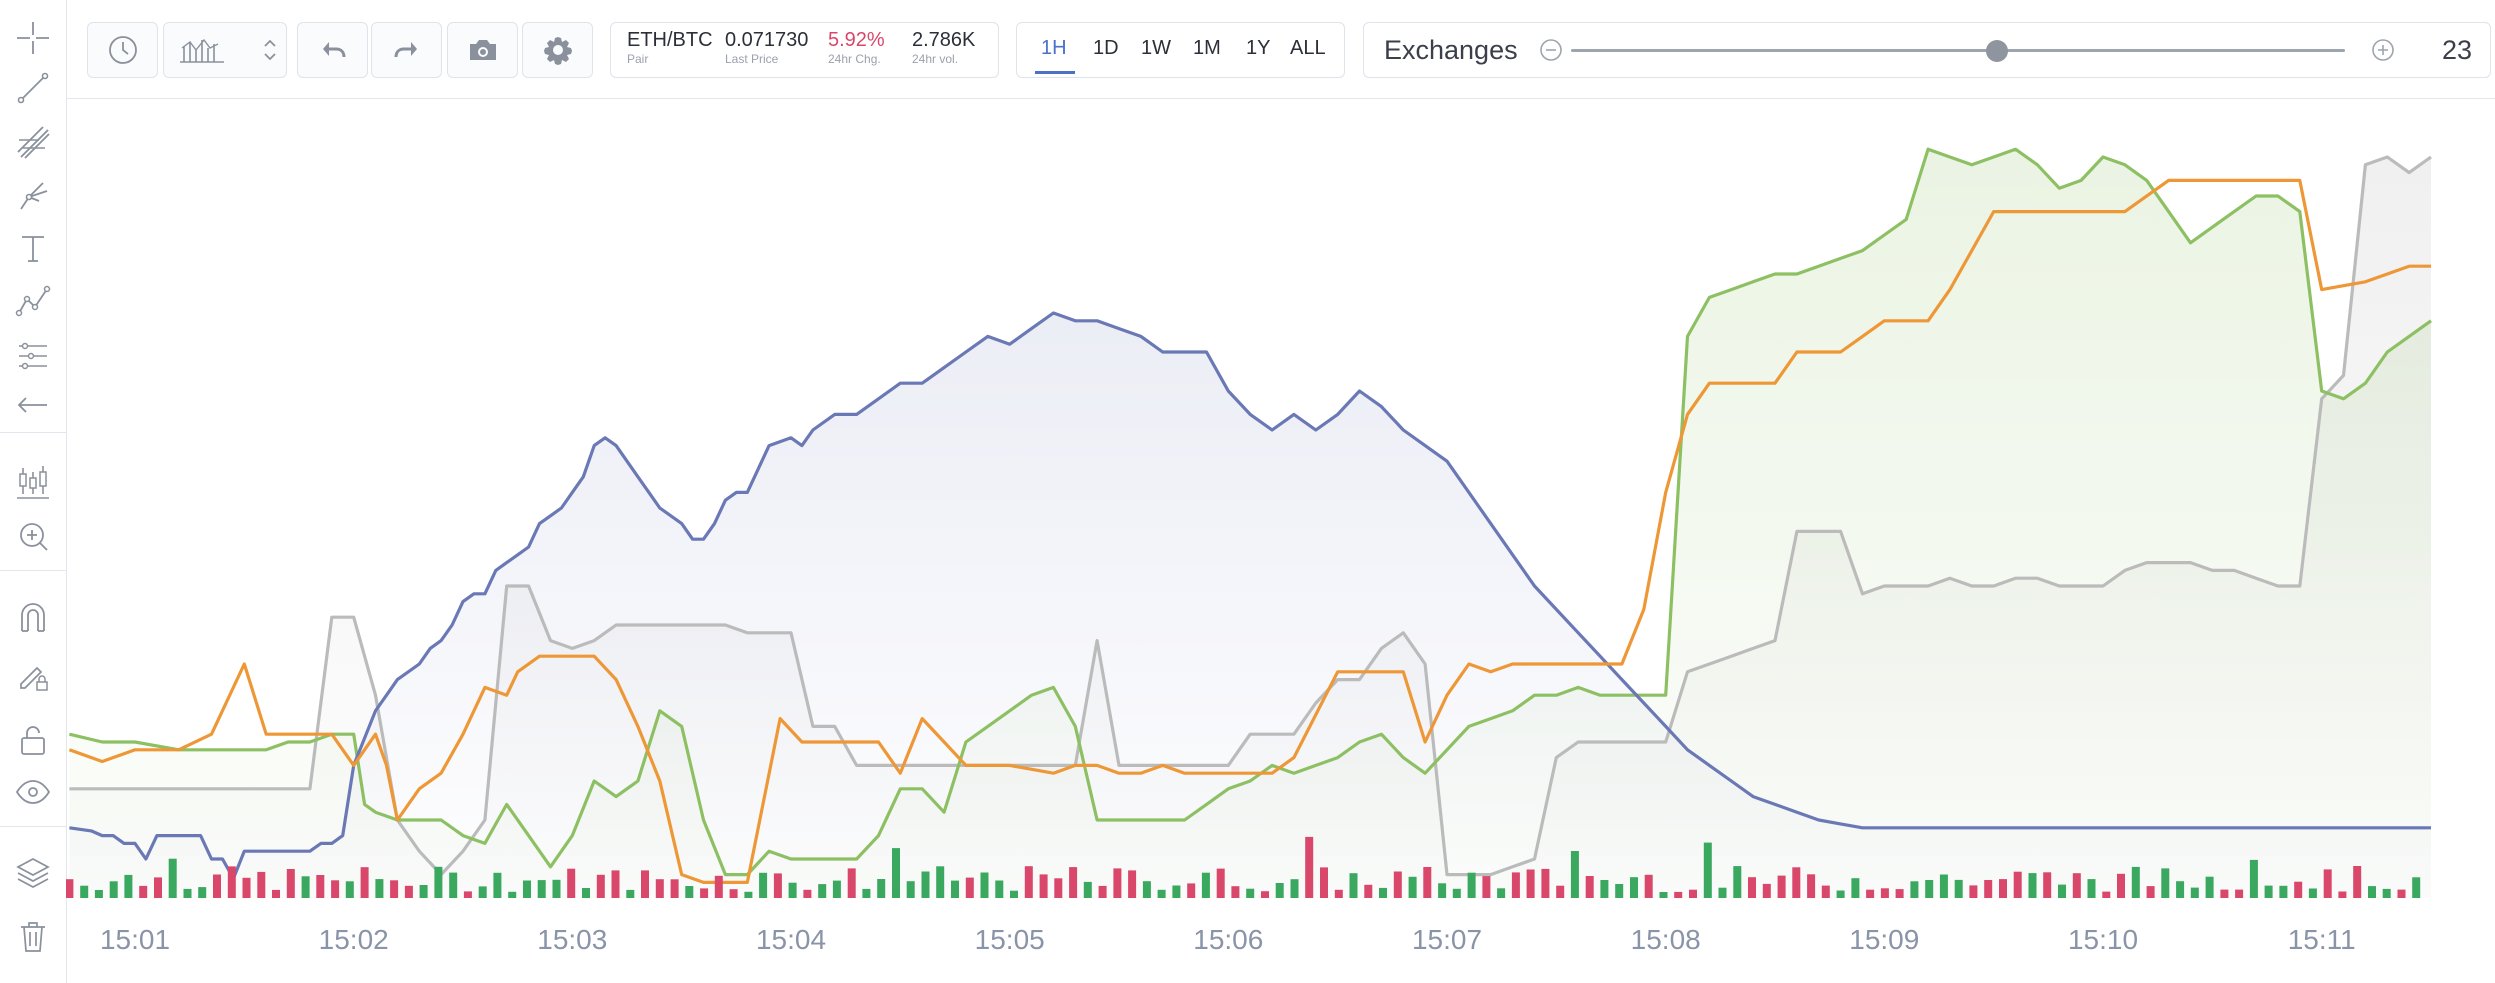  What do you see at coordinates (1996, 51) in the screenshot?
I see `exchanges-slider-knob` at bounding box center [1996, 51].